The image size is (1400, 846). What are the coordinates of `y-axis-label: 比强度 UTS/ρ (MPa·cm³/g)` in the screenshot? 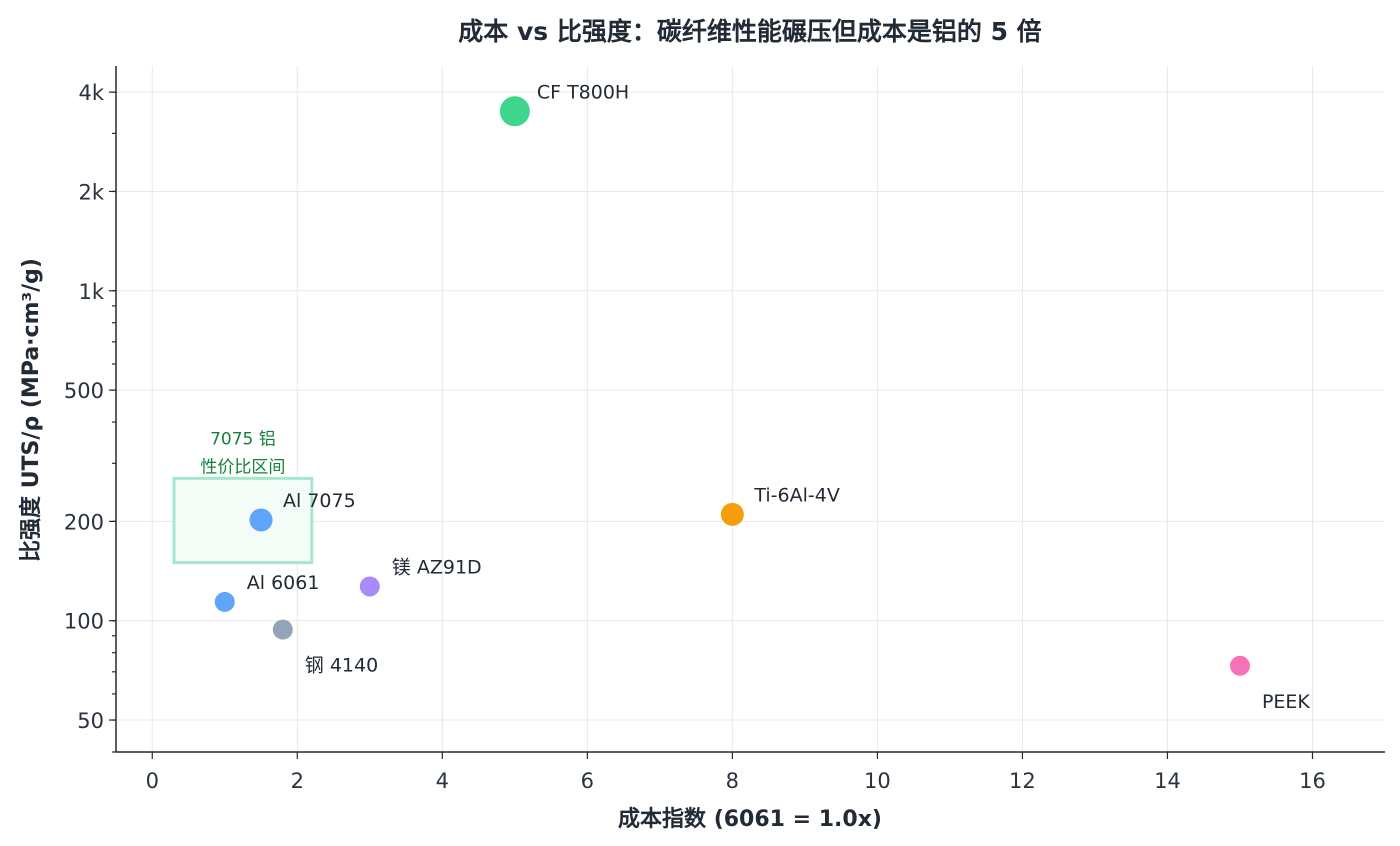 It's located at (31, 410).